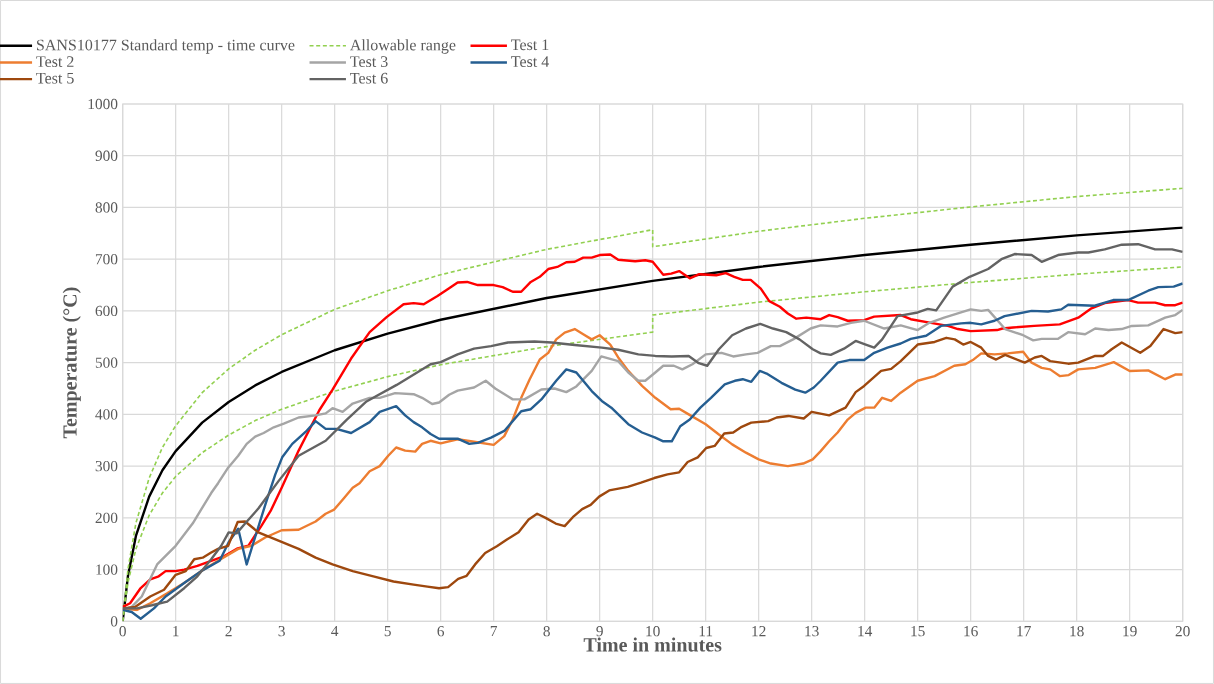 Image resolution: width=1214 pixels, height=684 pixels. What do you see at coordinates (106, 466) in the screenshot?
I see `y-tick-label: 300` at bounding box center [106, 466].